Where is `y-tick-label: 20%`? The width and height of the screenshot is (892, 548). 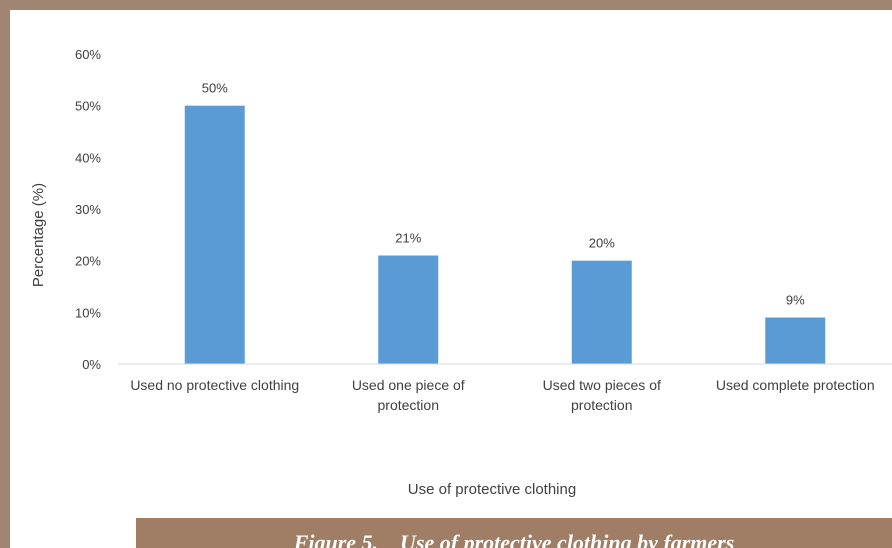 y-tick-label: 20% is located at coordinates (88, 261).